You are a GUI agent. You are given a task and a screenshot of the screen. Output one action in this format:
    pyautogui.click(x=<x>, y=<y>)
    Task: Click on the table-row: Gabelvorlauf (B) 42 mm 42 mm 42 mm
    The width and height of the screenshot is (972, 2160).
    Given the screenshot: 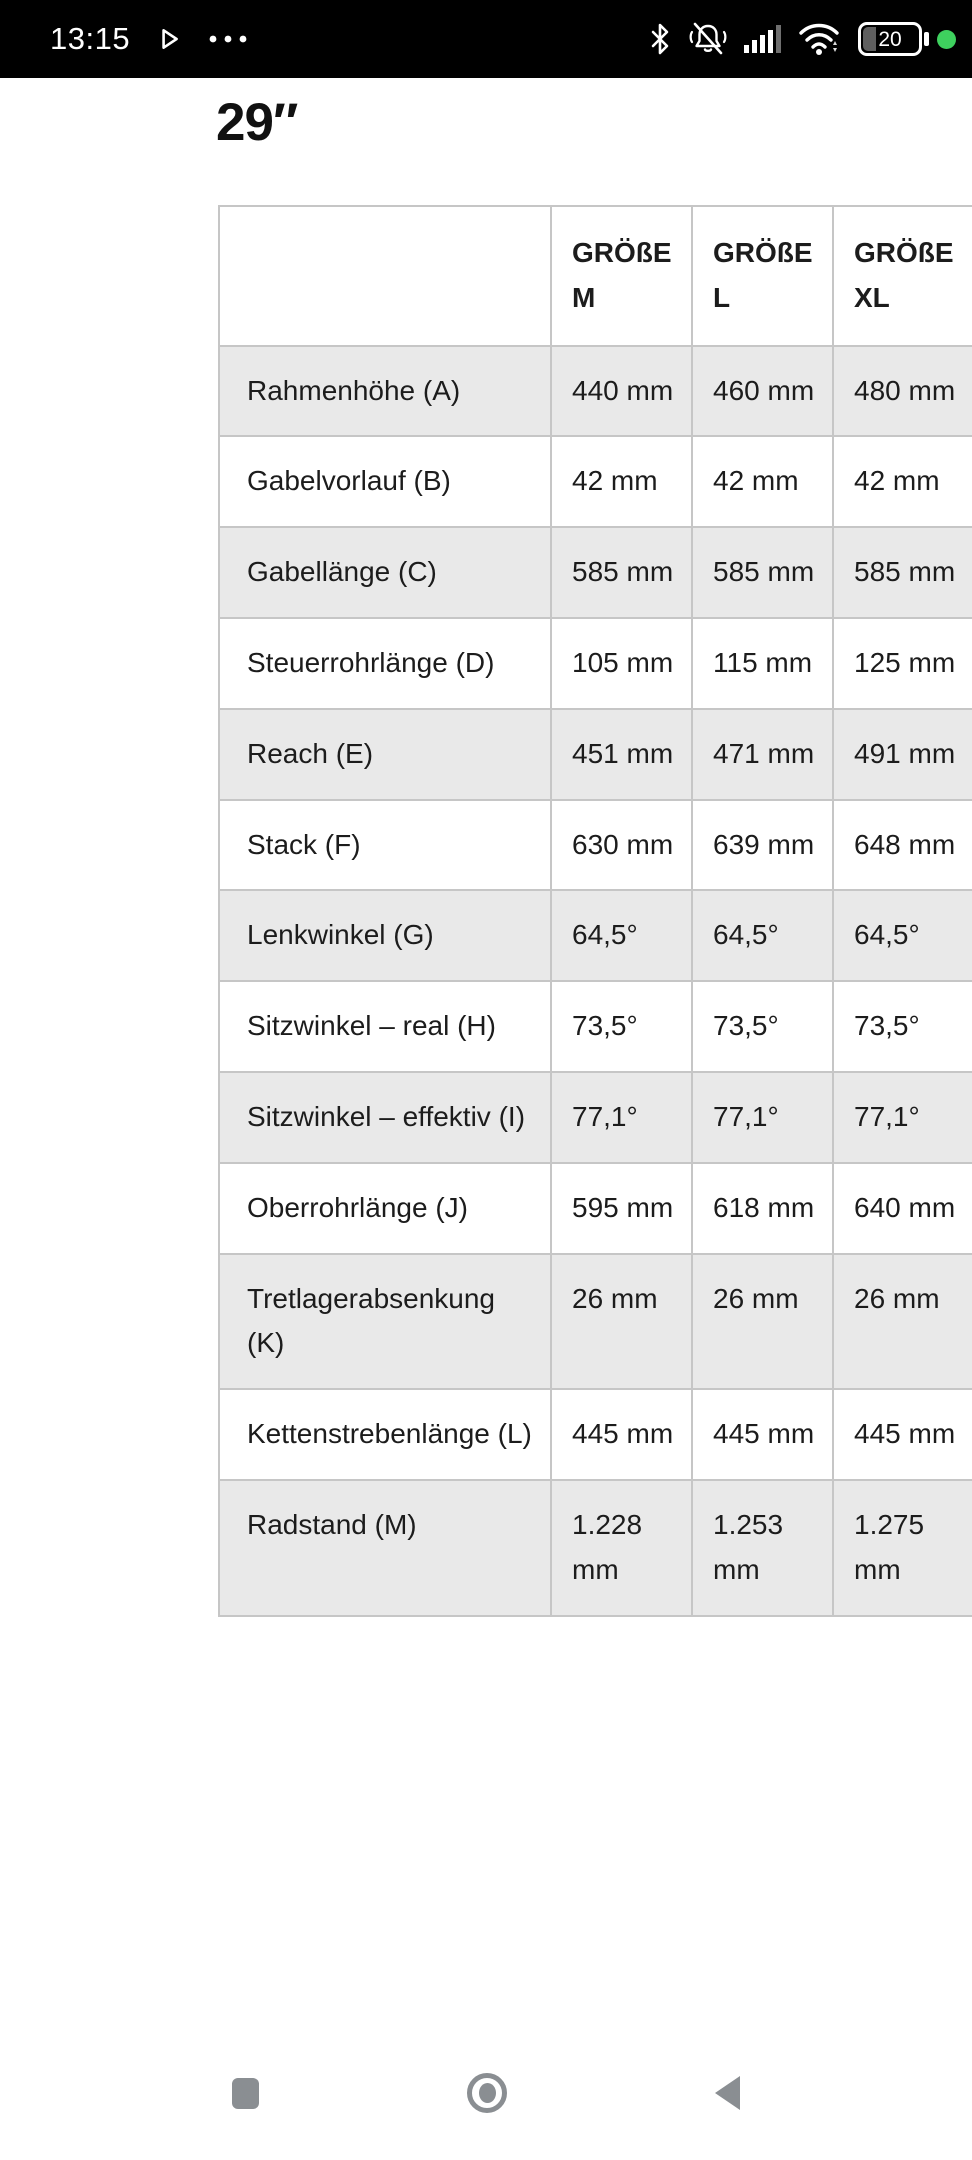 What is the action you would take?
    pyautogui.click(x=595, y=482)
    